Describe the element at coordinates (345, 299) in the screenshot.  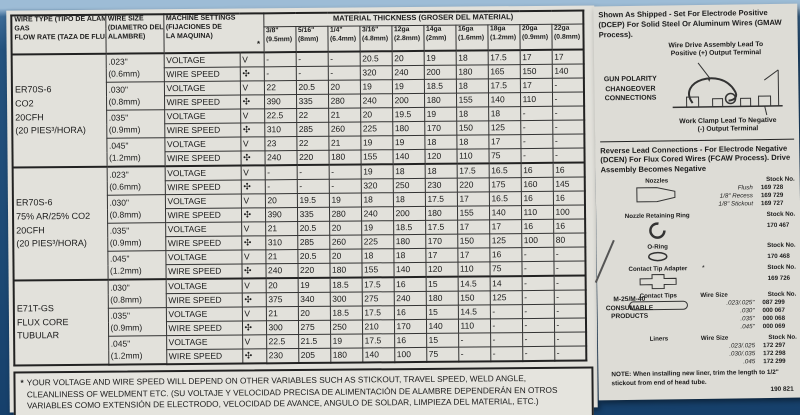
I see `setting-value-cell: 300` at that location.